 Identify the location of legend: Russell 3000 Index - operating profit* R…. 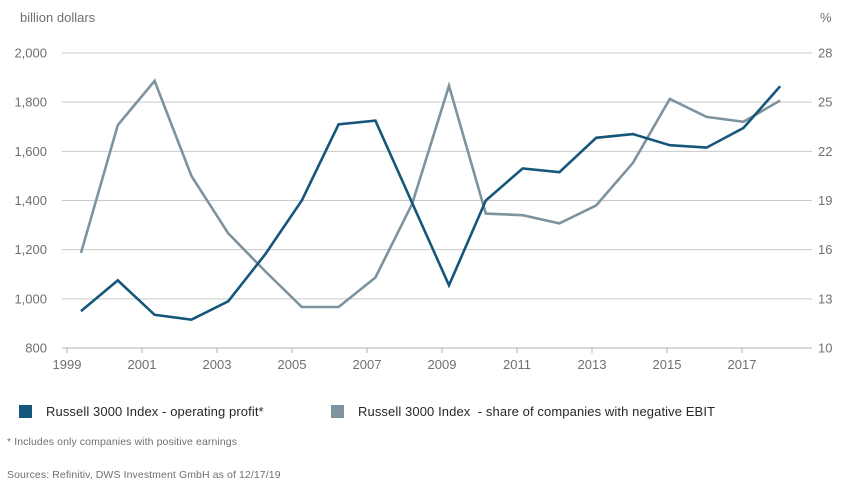
(421, 412).